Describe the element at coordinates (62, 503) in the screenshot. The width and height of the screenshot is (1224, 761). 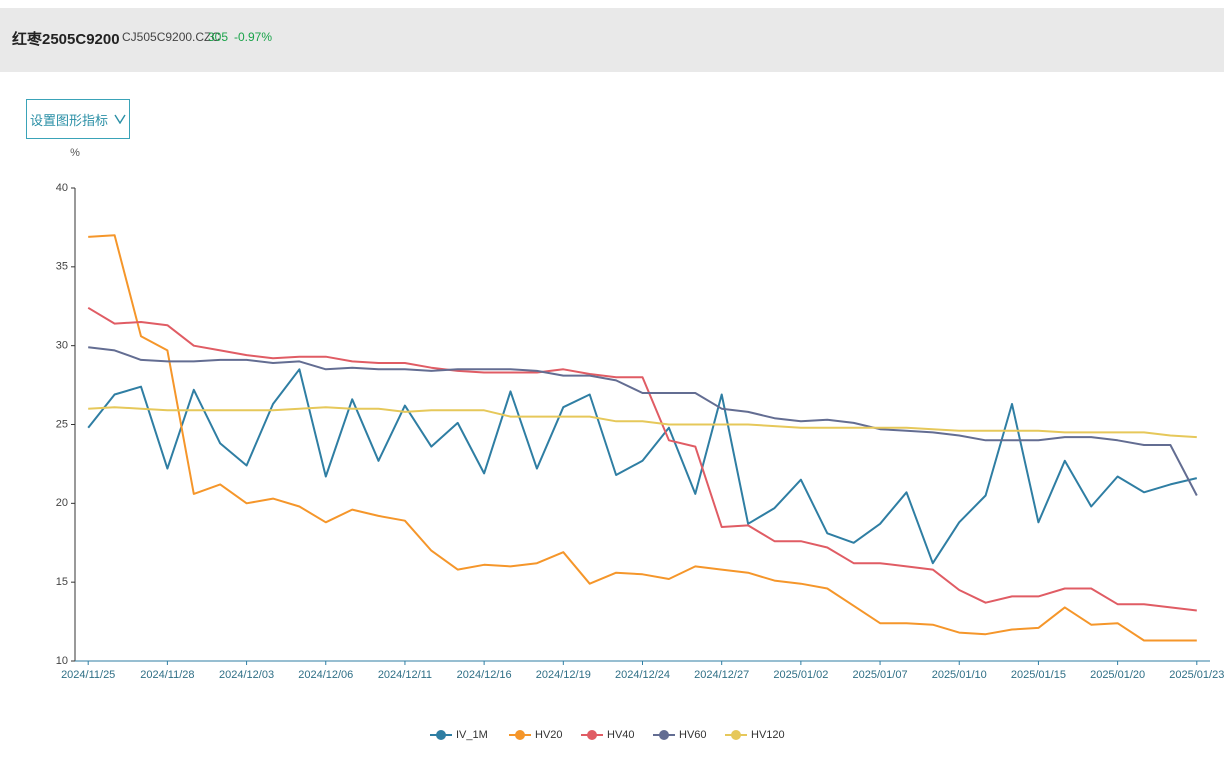
I see `y-tick-label: 20` at that location.